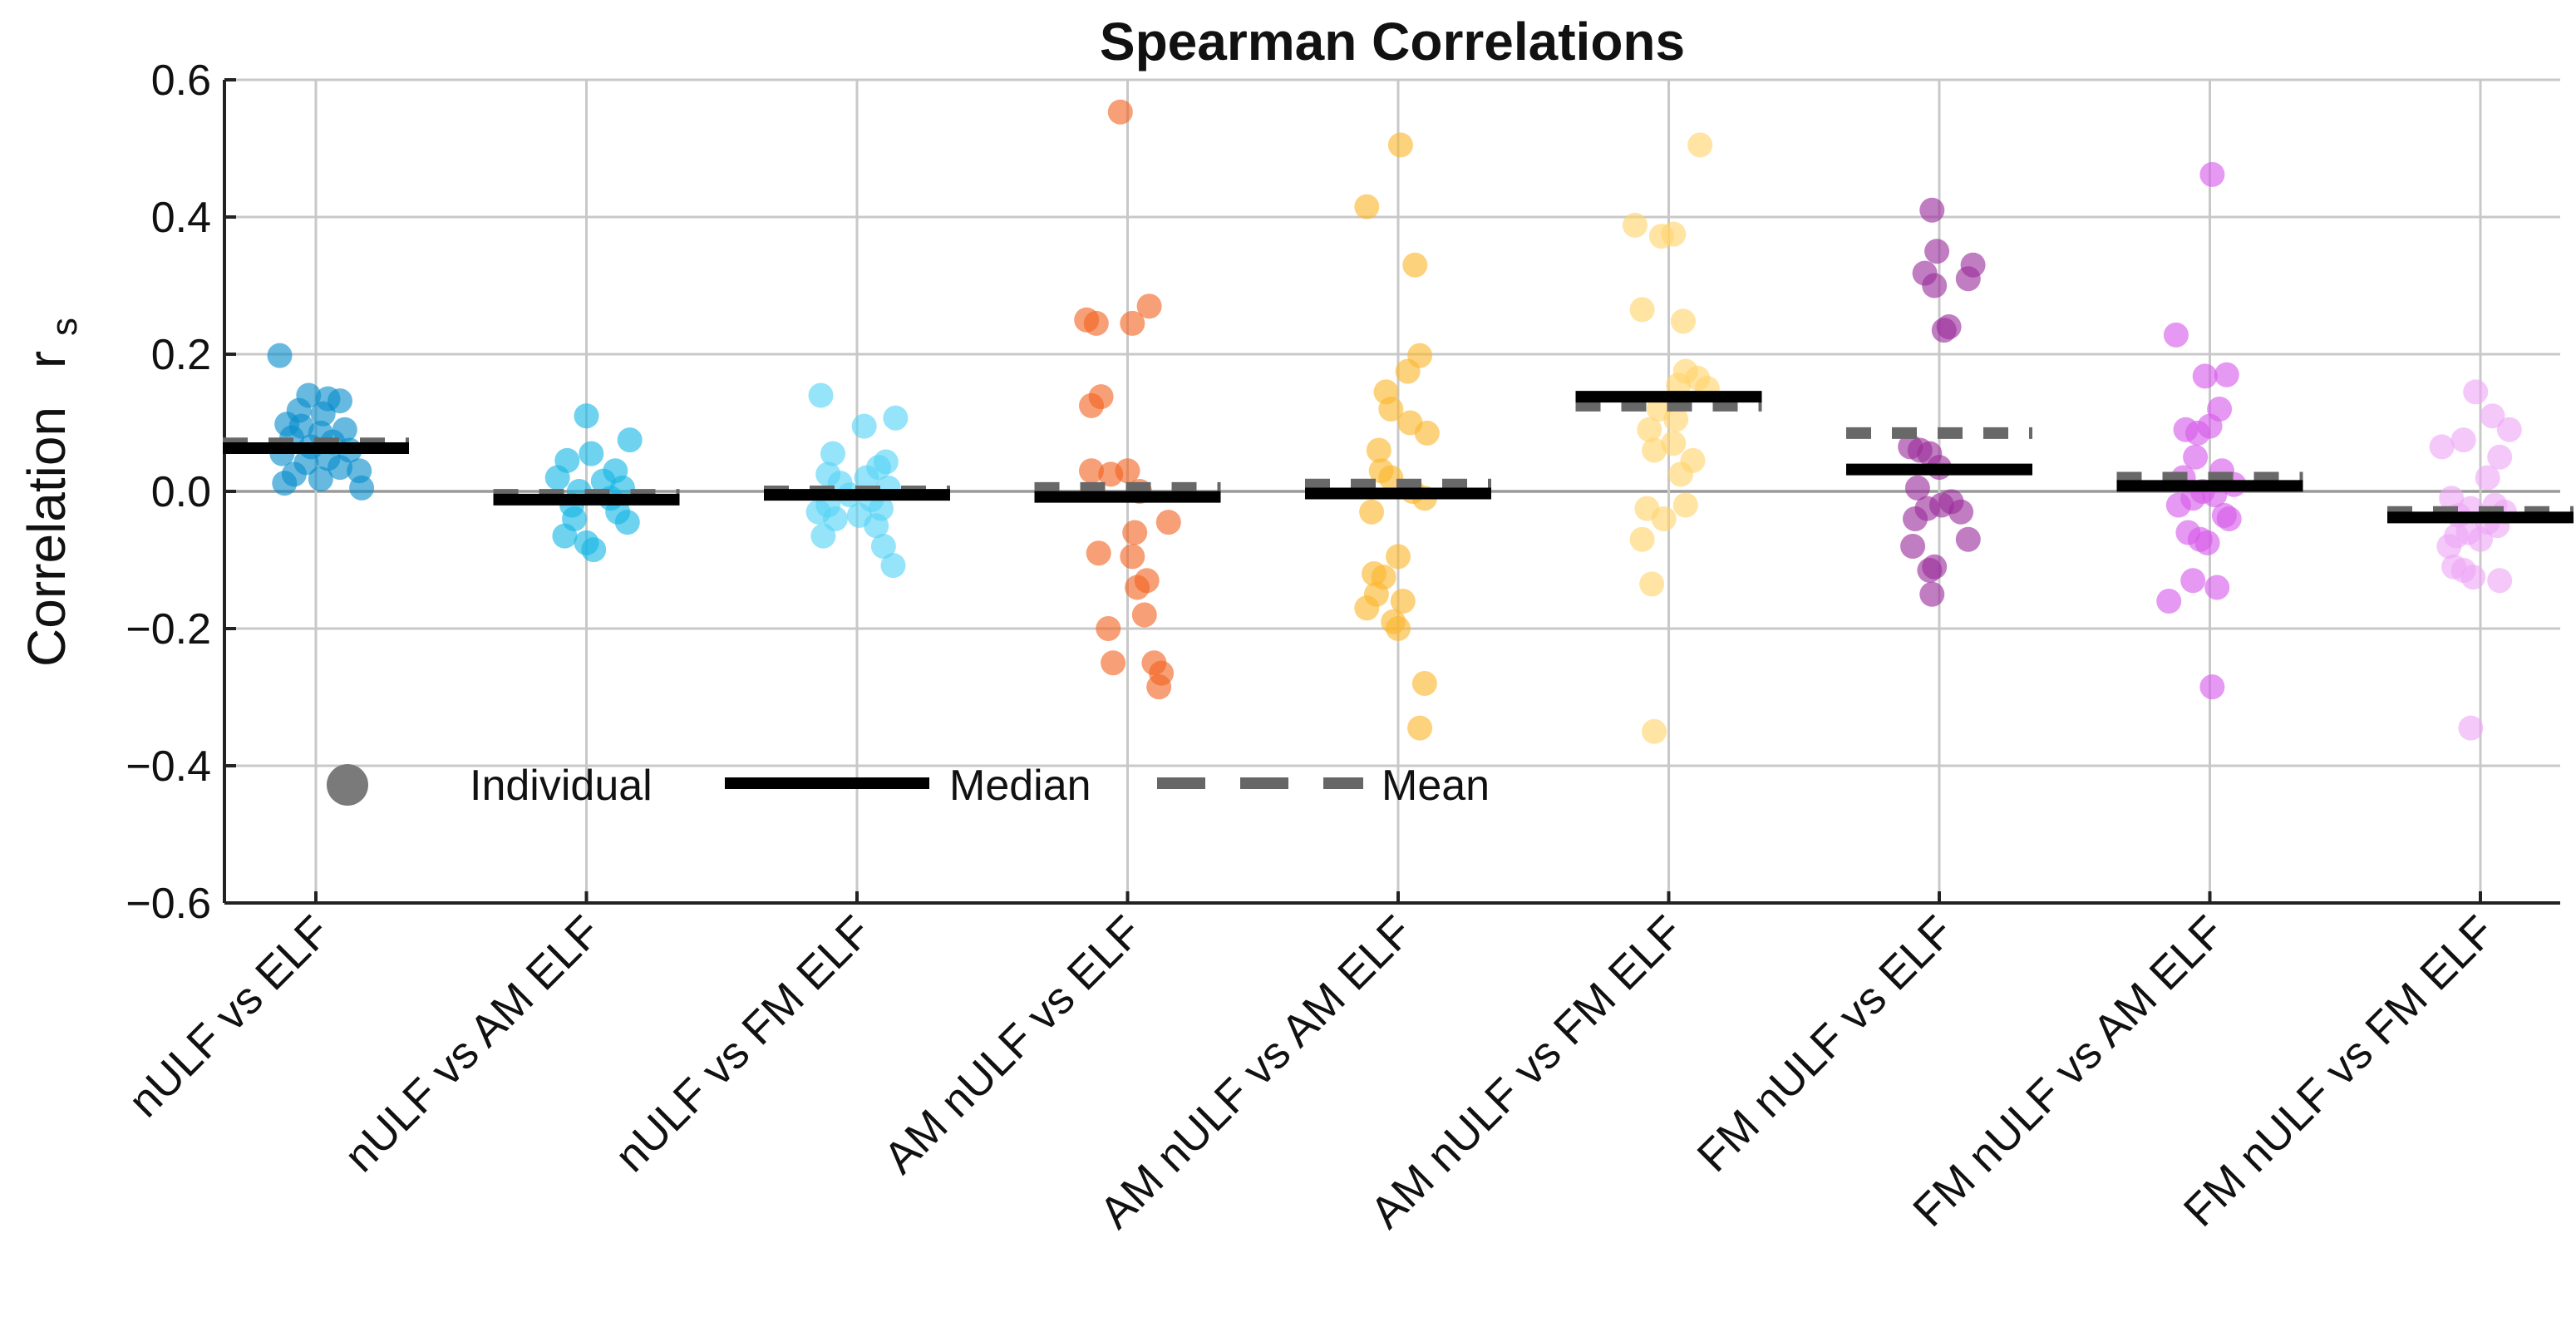  Describe the element at coordinates (181, 81) in the screenshot. I see `y-tick-label: 0.6` at that location.